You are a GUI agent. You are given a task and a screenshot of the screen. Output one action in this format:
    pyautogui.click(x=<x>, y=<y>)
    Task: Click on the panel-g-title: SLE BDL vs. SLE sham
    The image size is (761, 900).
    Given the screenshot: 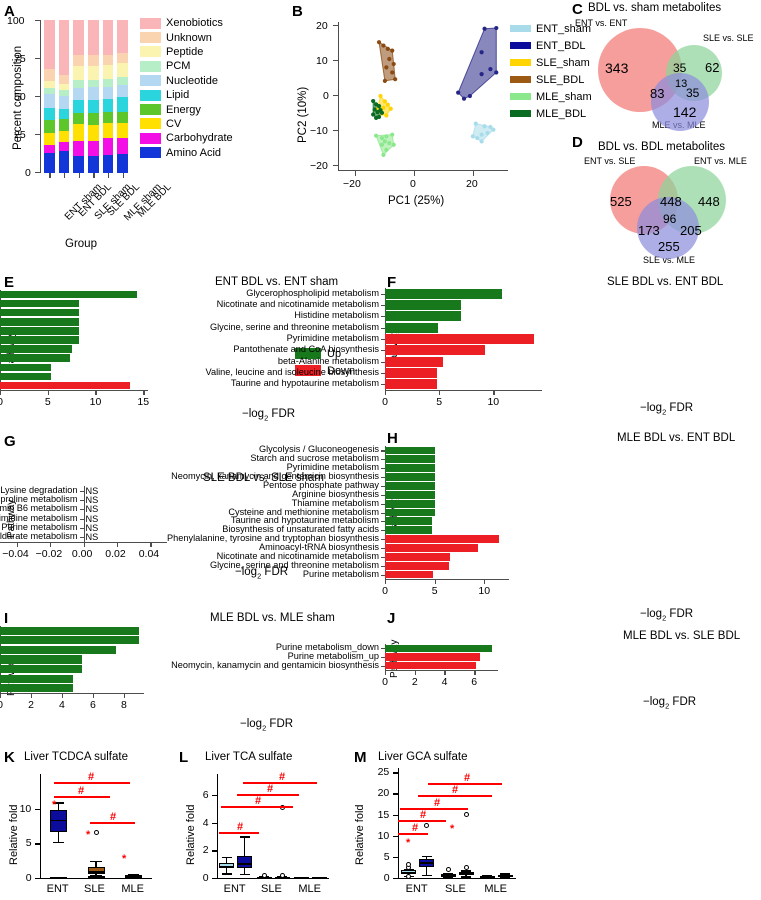 What is the action you would take?
    pyautogui.click(x=264, y=478)
    